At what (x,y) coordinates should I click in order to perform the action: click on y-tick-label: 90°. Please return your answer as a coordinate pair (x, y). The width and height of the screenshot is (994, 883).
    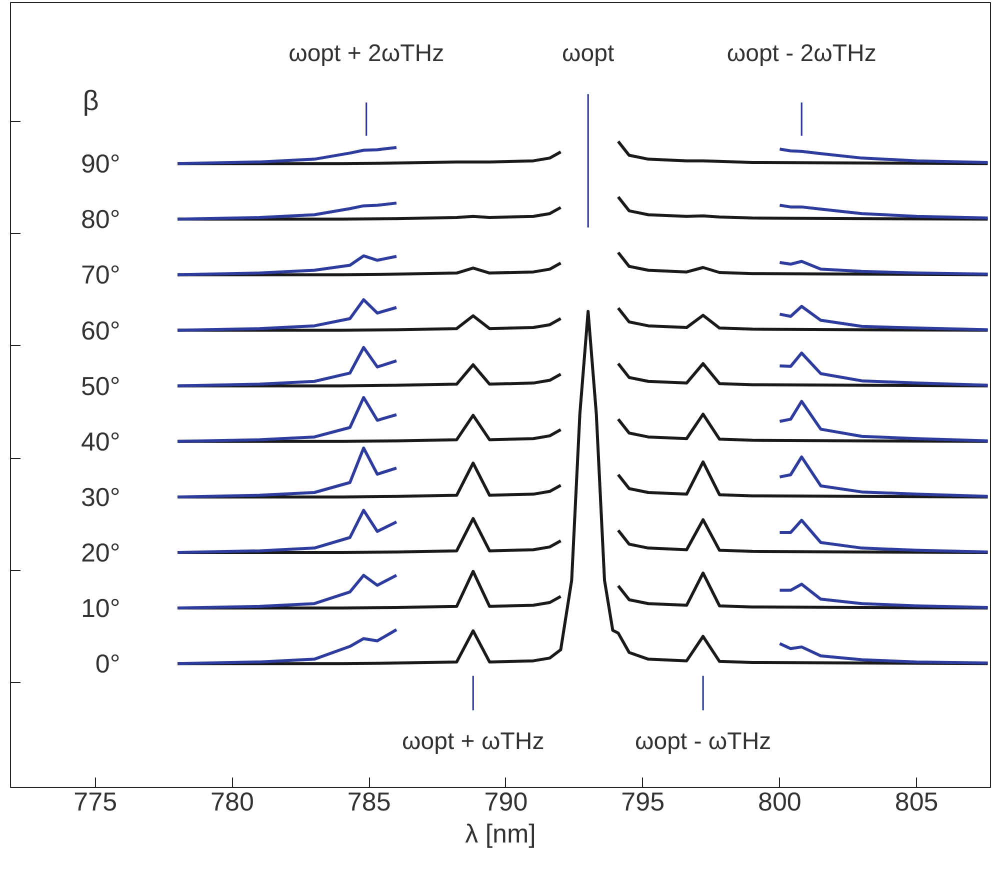
    Looking at the image, I should click on (100, 163).